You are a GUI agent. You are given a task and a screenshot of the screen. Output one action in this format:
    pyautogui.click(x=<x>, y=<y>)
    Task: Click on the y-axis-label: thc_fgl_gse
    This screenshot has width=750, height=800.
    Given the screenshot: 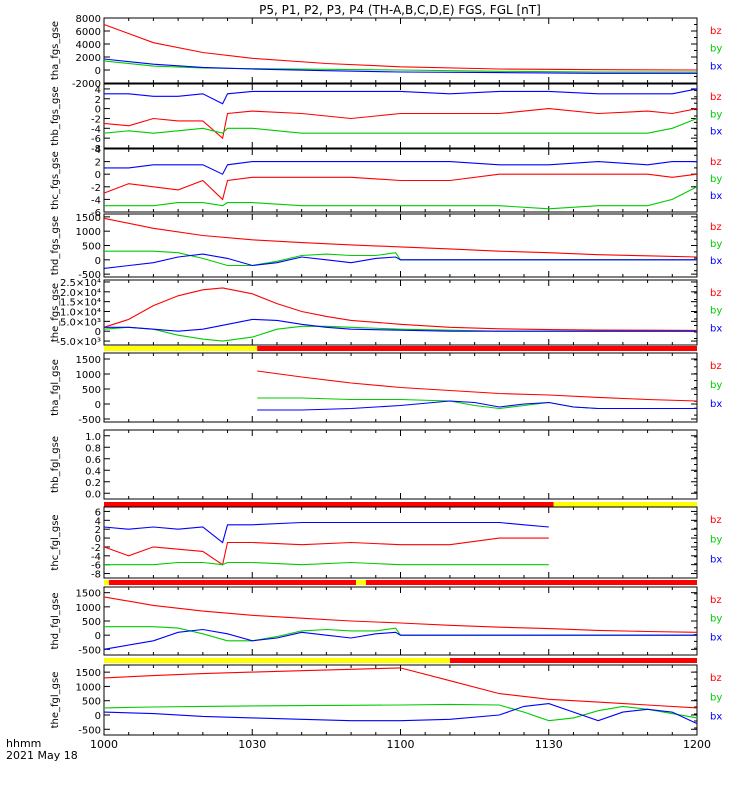 What is the action you would take?
    pyautogui.click(x=55, y=542)
    